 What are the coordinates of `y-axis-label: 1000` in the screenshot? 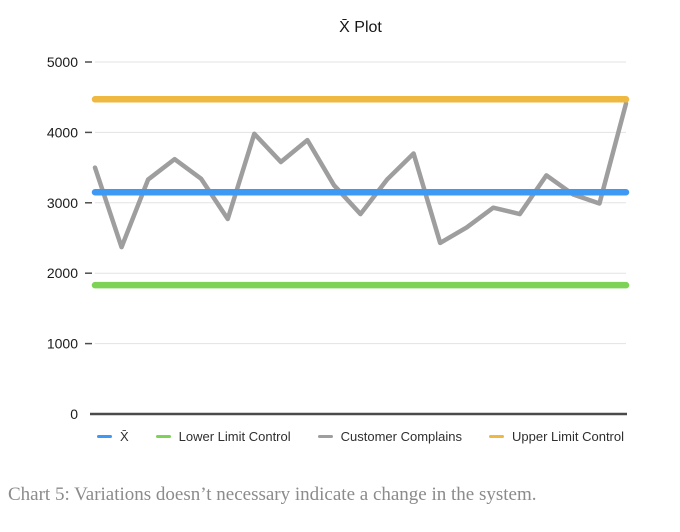 It's located at (62, 344).